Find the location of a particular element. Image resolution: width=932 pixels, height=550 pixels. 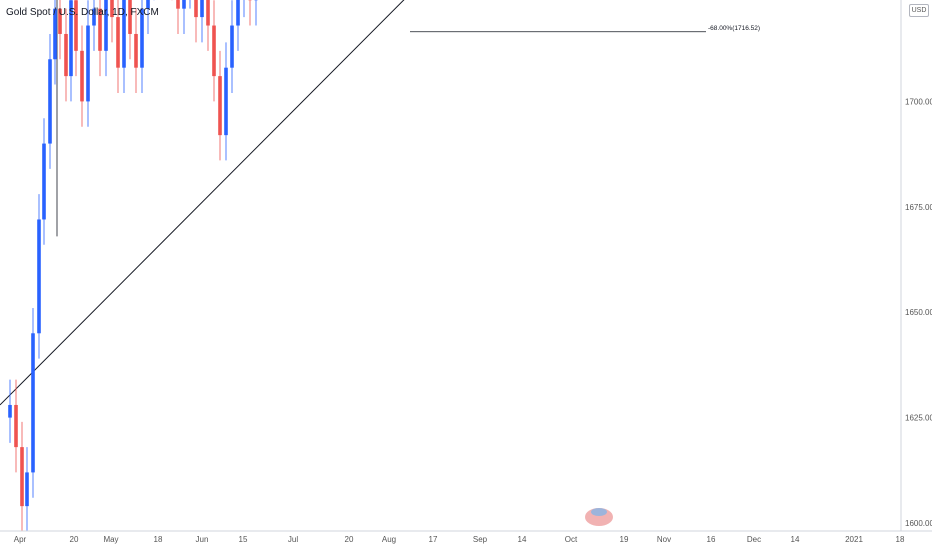

fib-level-label: -68.00%(1716.52) is located at coordinates (734, 28).